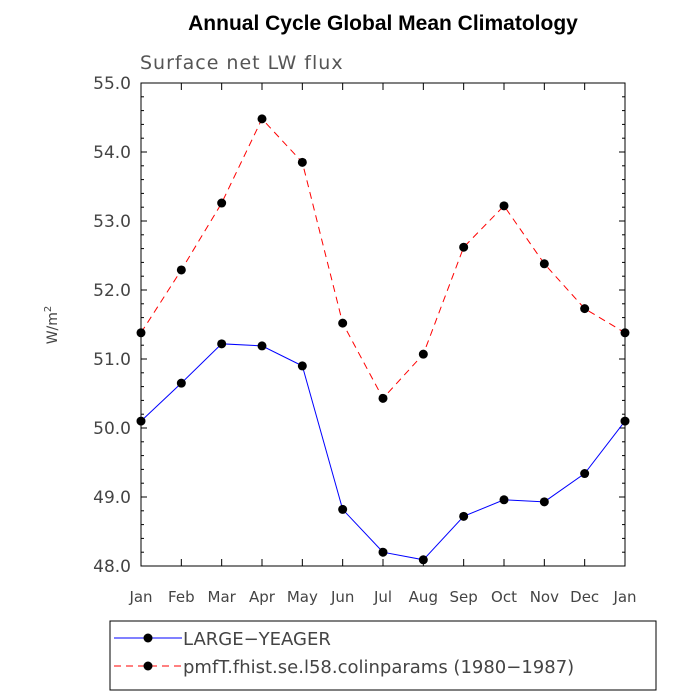 This screenshot has width=700, height=700. What do you see at coordinates (222, 597) in the screenshot?
I see `x-tick-label: Mar` at bounding box center [222, 597].